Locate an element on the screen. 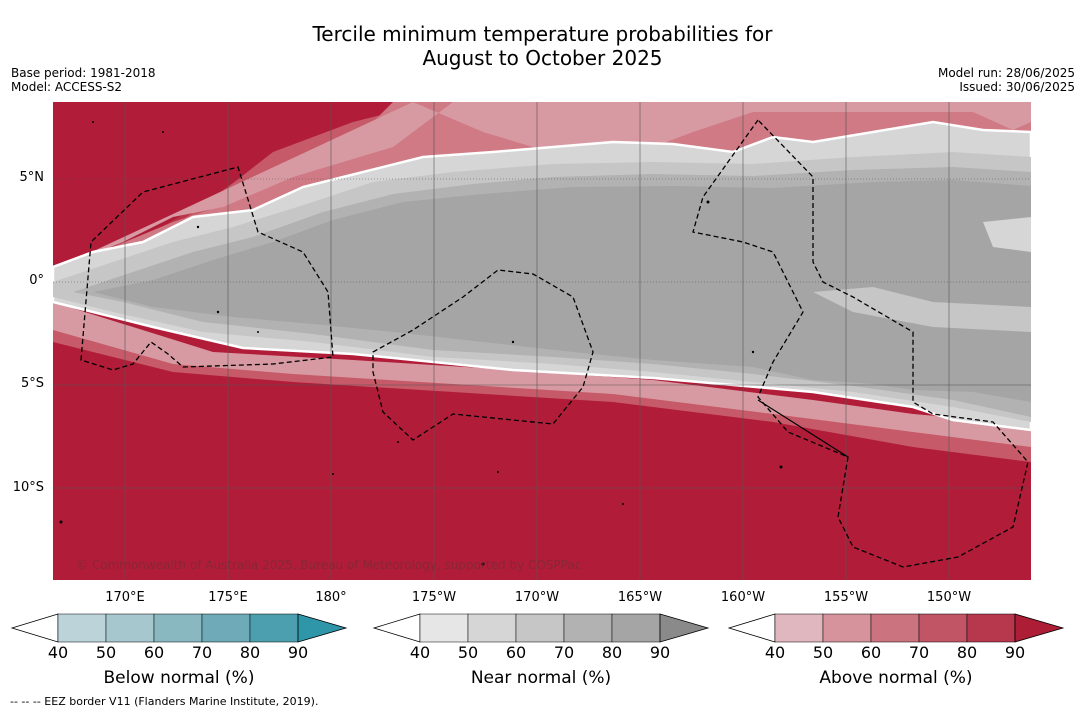 This screenshot has height=713, width=1085. lon-label-170e: 170°E is located at coordinates (125, 597).